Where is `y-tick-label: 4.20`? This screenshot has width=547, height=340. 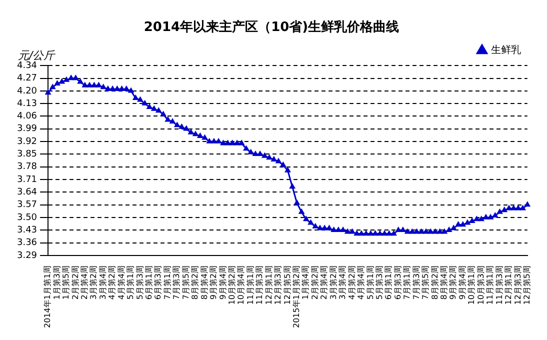
y-tick-label: 4.20 is located at coordinates (27, 91).